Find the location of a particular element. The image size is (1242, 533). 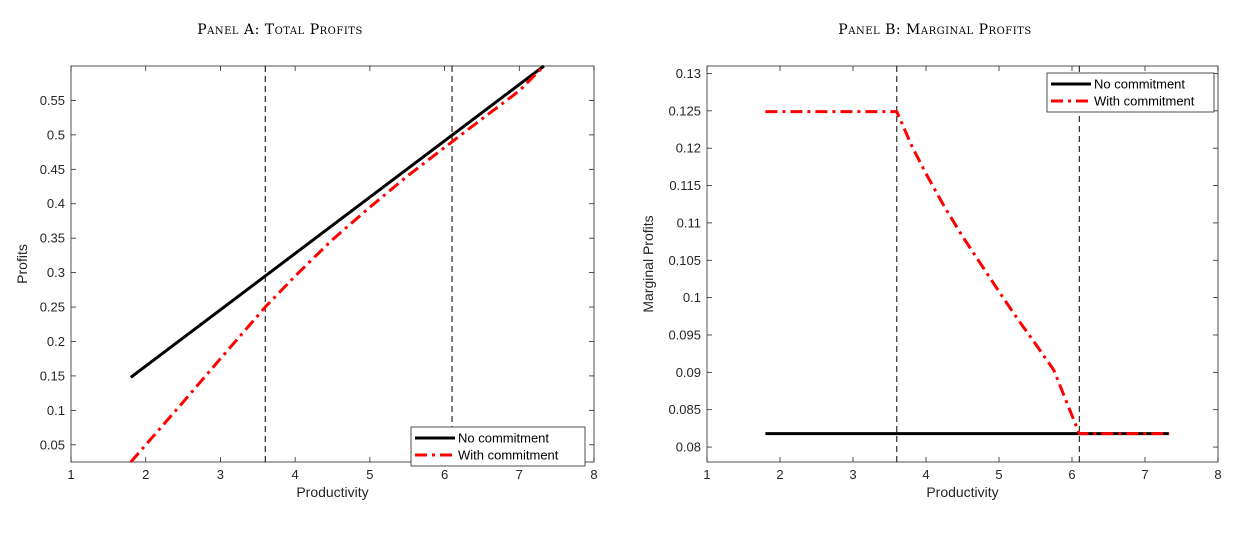

panel-b-xtick-label: 3 is located at coordinates (852, 474).